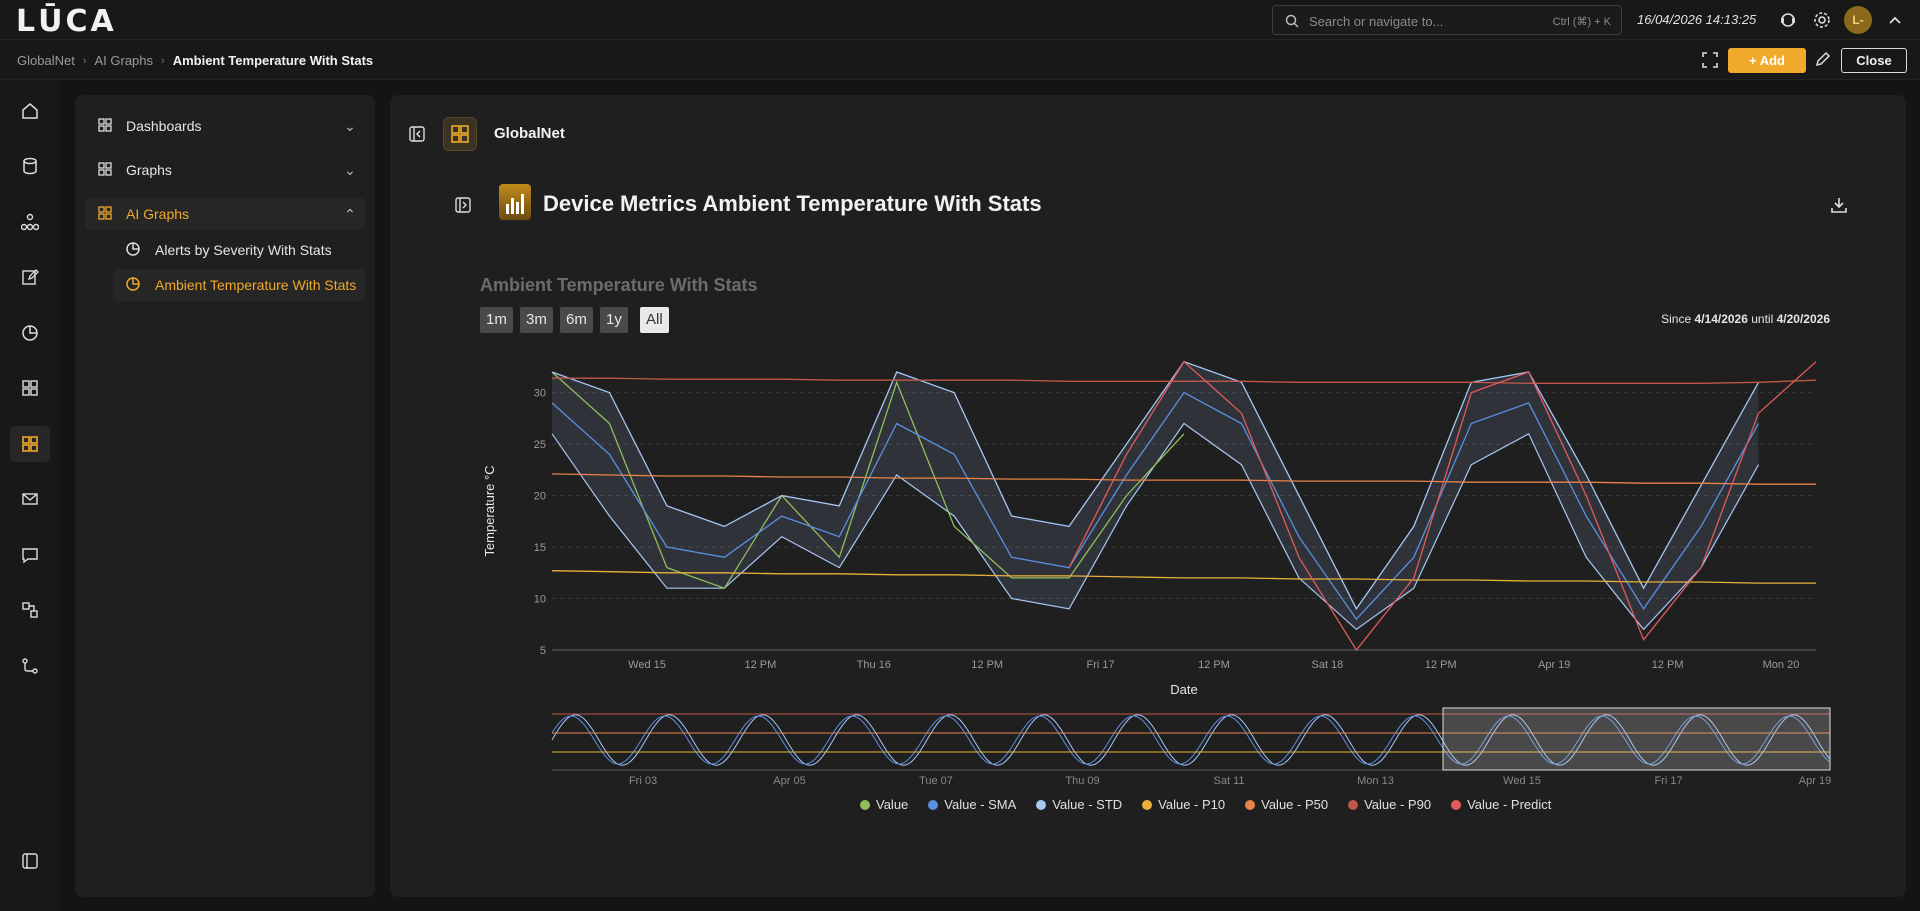 This screenshot has height=911, width=1920. Describe the element at coordinates (536, 320) in the screenshot. I see `range-3m-button: 3m` at that location.